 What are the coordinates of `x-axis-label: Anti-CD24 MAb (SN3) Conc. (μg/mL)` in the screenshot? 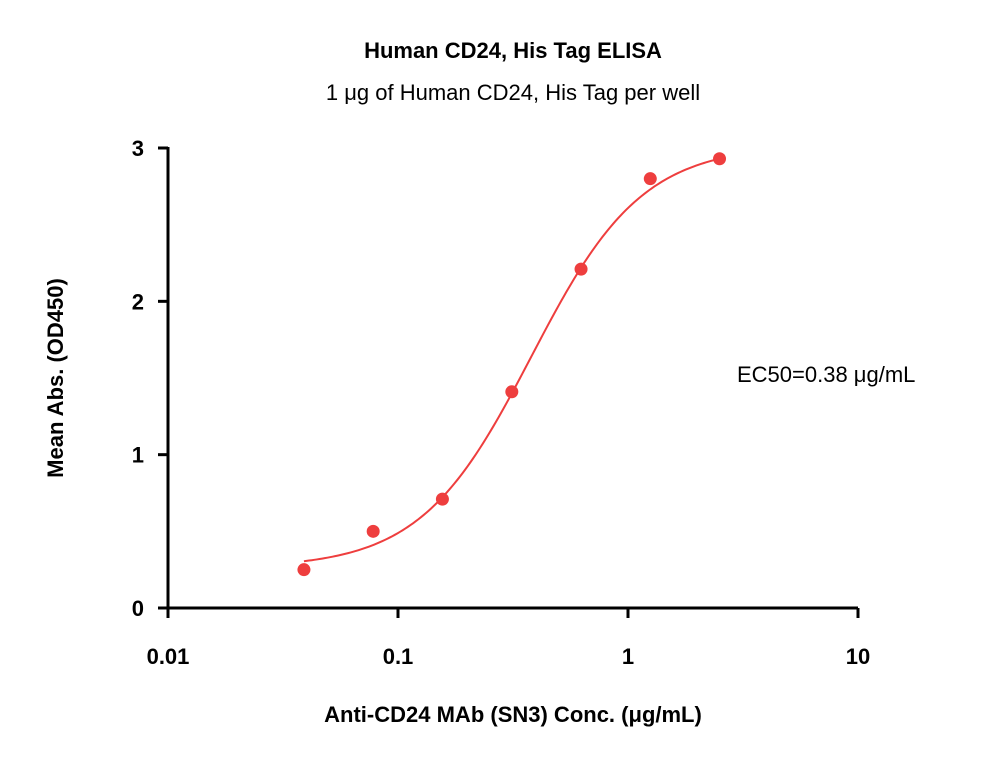 It's located at (513, 714).